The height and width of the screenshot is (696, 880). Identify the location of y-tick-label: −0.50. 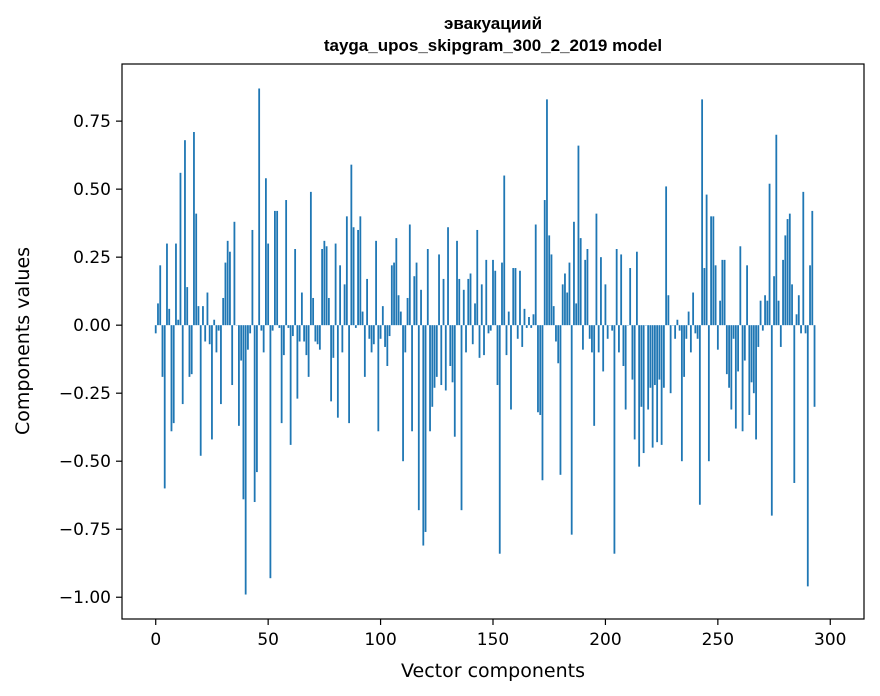
(85, 462).